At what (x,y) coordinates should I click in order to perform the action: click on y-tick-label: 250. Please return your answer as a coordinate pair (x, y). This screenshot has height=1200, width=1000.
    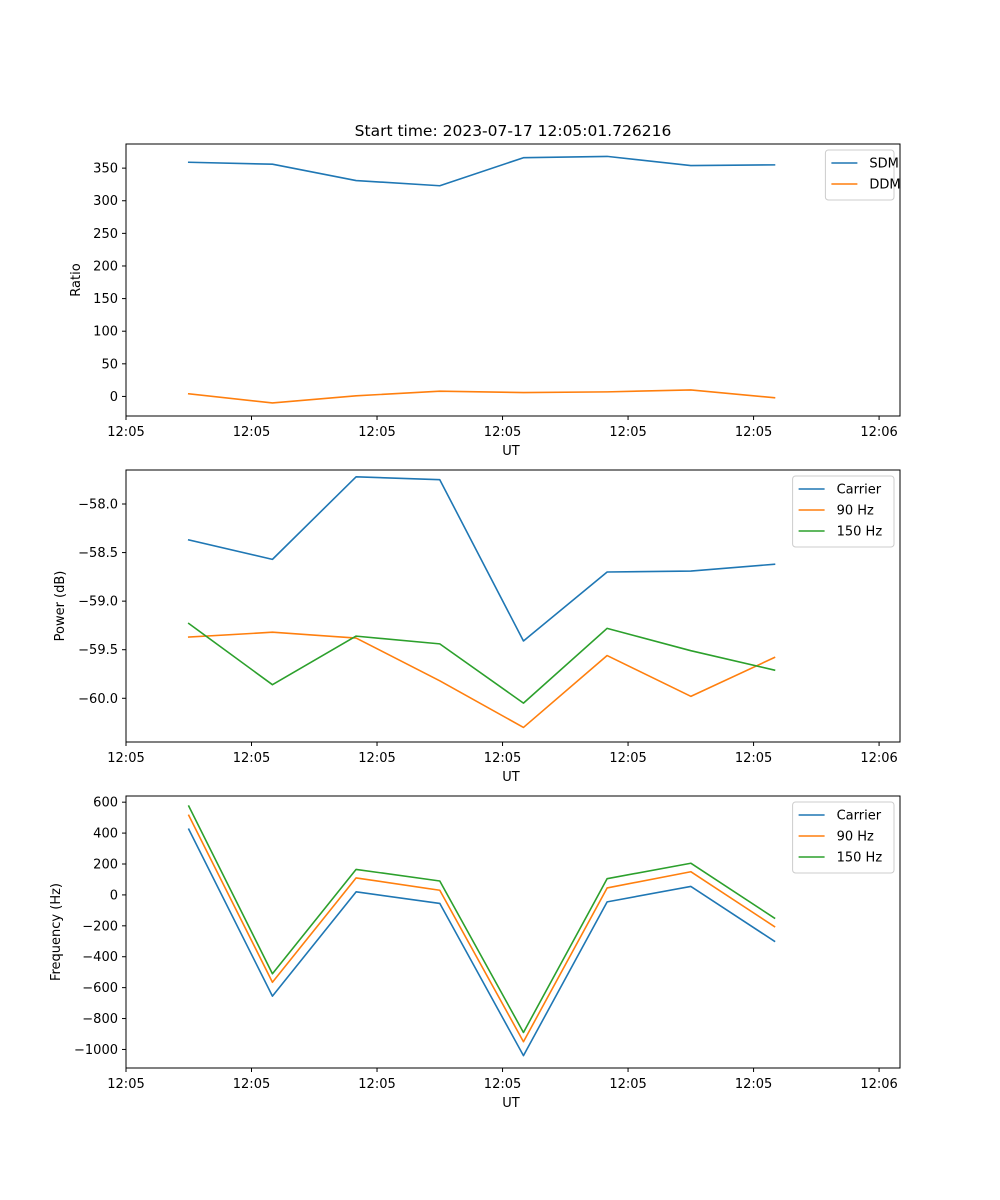
    Looking at the image, I should click on (105, 234).